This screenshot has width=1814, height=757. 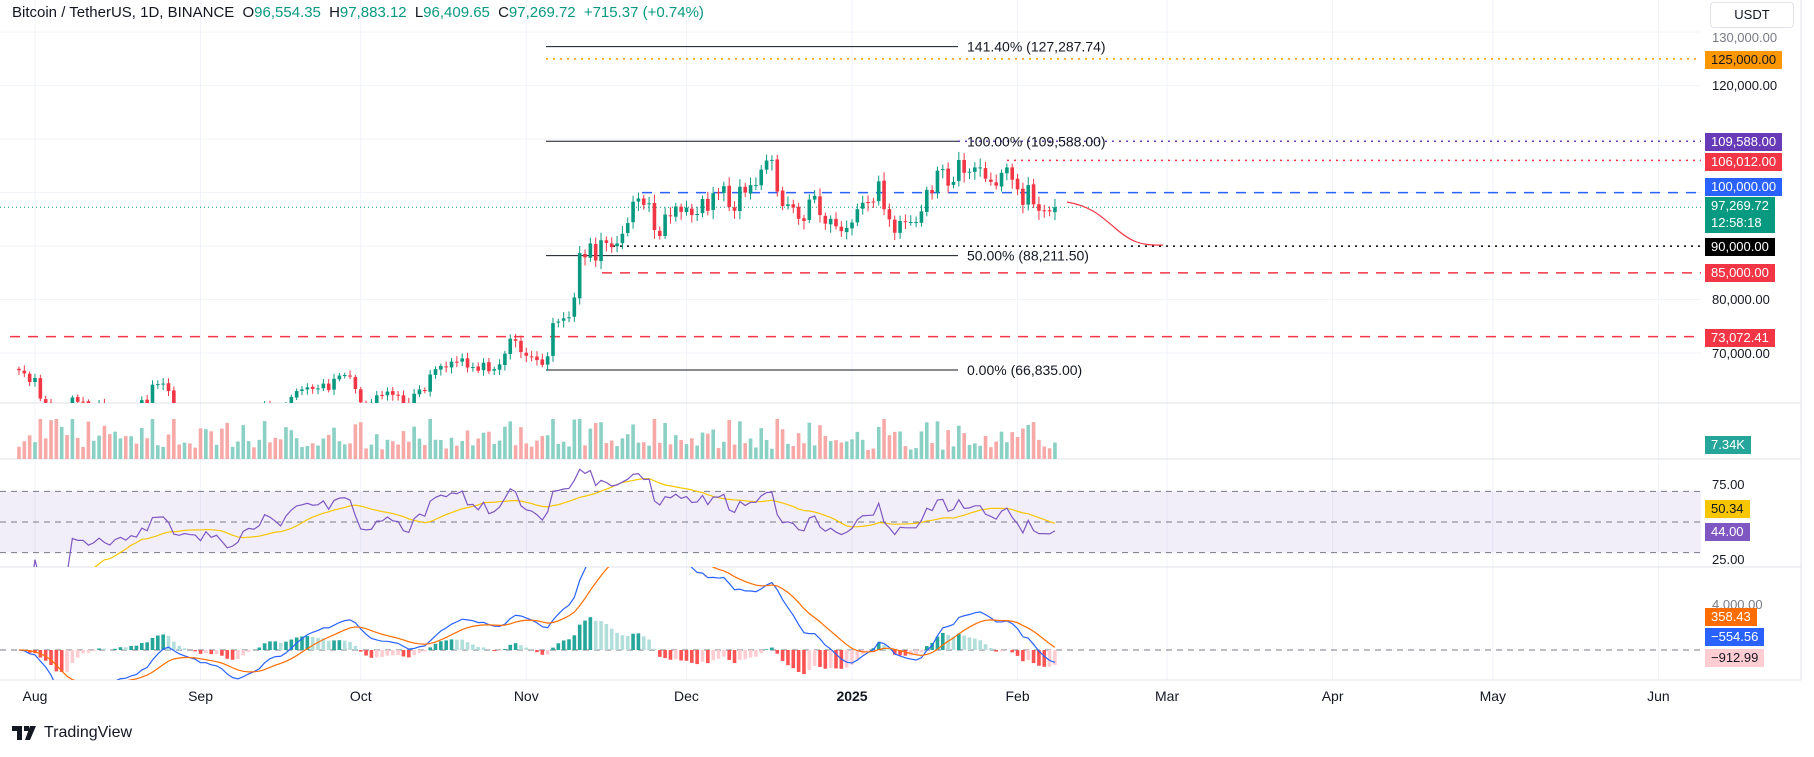 What do you see at coordinates (1752, 15) in the screenshot?
I see `currency-button: USDT` at bounding box center [1752, 15].